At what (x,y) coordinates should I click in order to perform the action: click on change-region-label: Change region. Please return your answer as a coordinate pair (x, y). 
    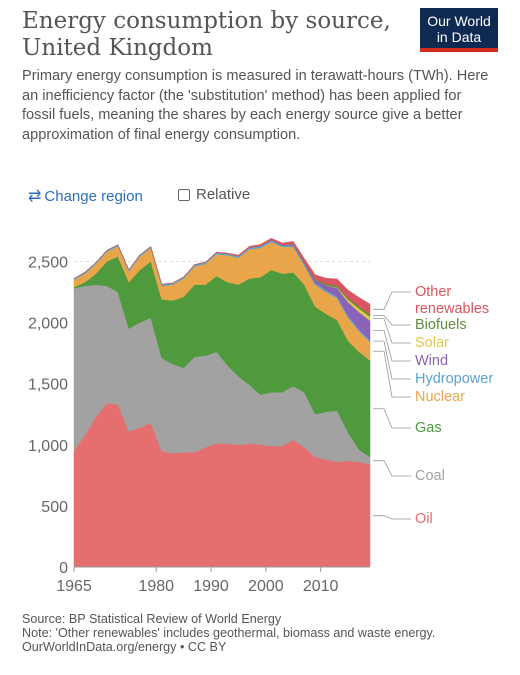
    Looking at the image, I should click on (93, 196).